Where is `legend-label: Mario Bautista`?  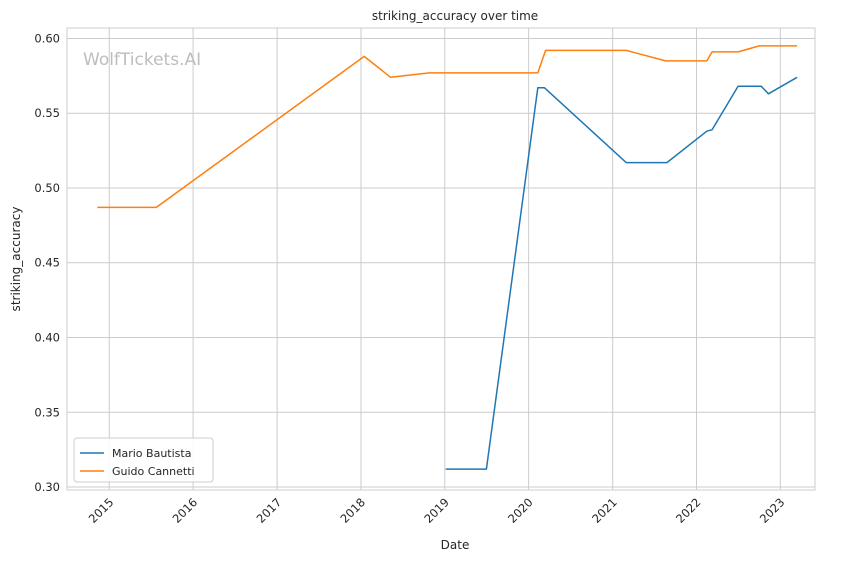 legend-label: Mario Bautista is located at coordinates (151, 453).